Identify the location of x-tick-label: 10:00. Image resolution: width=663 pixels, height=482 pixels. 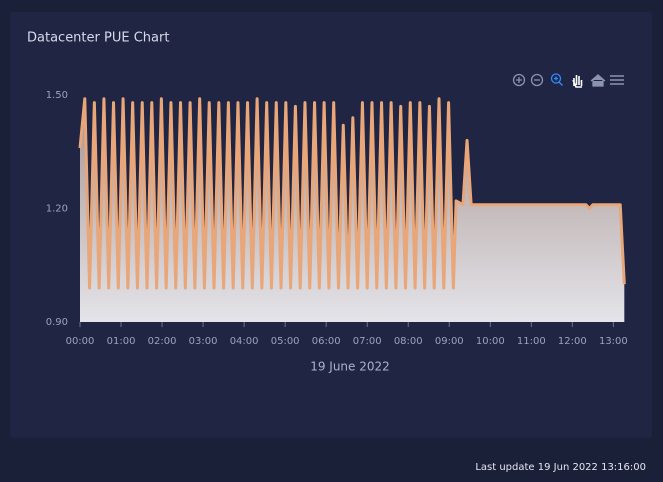
(490, 341).